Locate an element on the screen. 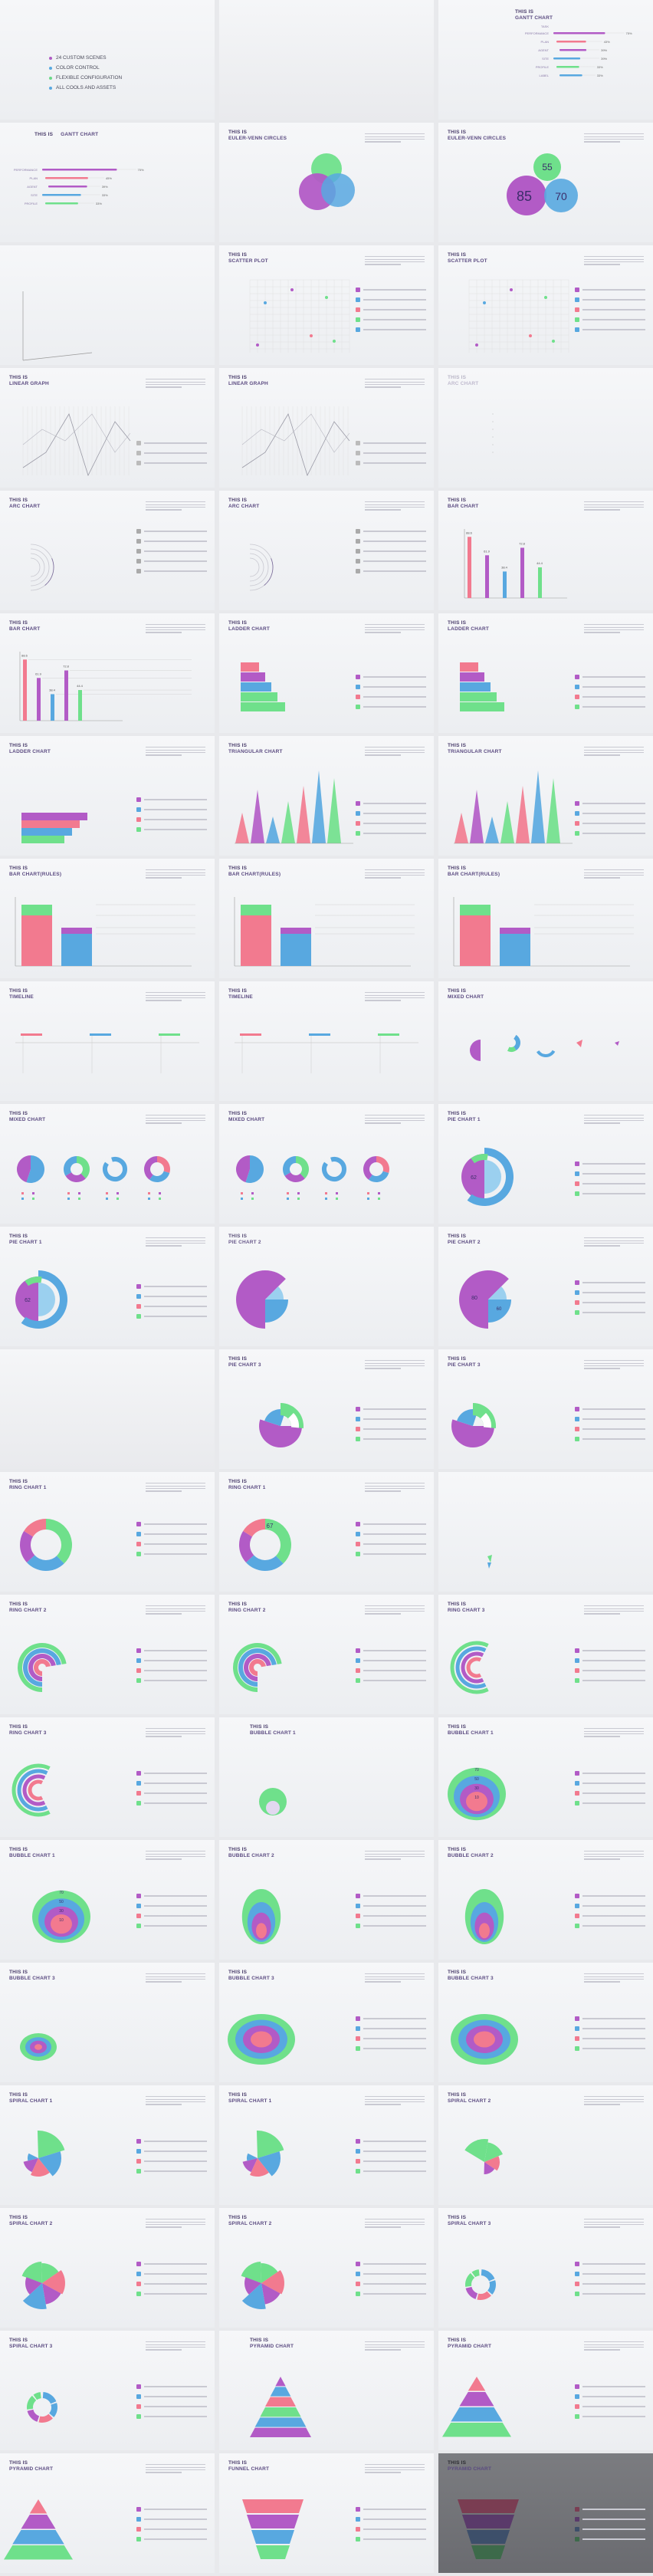 Image resolution: width=653 pixels, height=2576 pixels. bar-cap is located at coordinates (296, 931).